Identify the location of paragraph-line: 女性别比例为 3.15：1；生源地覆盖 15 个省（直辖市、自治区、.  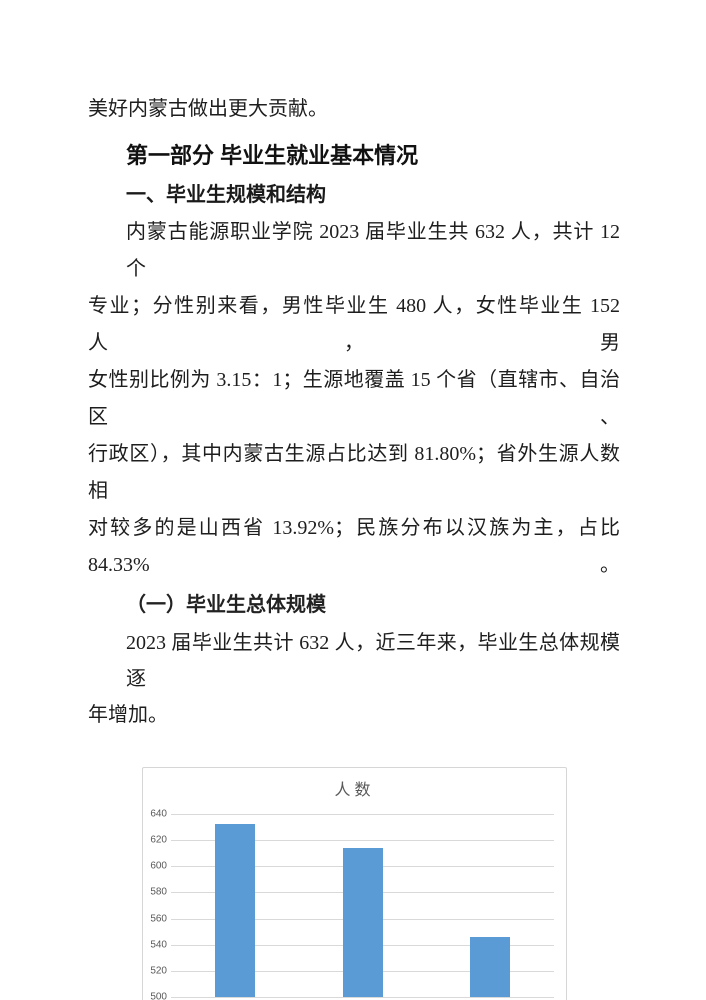
(354, 398).